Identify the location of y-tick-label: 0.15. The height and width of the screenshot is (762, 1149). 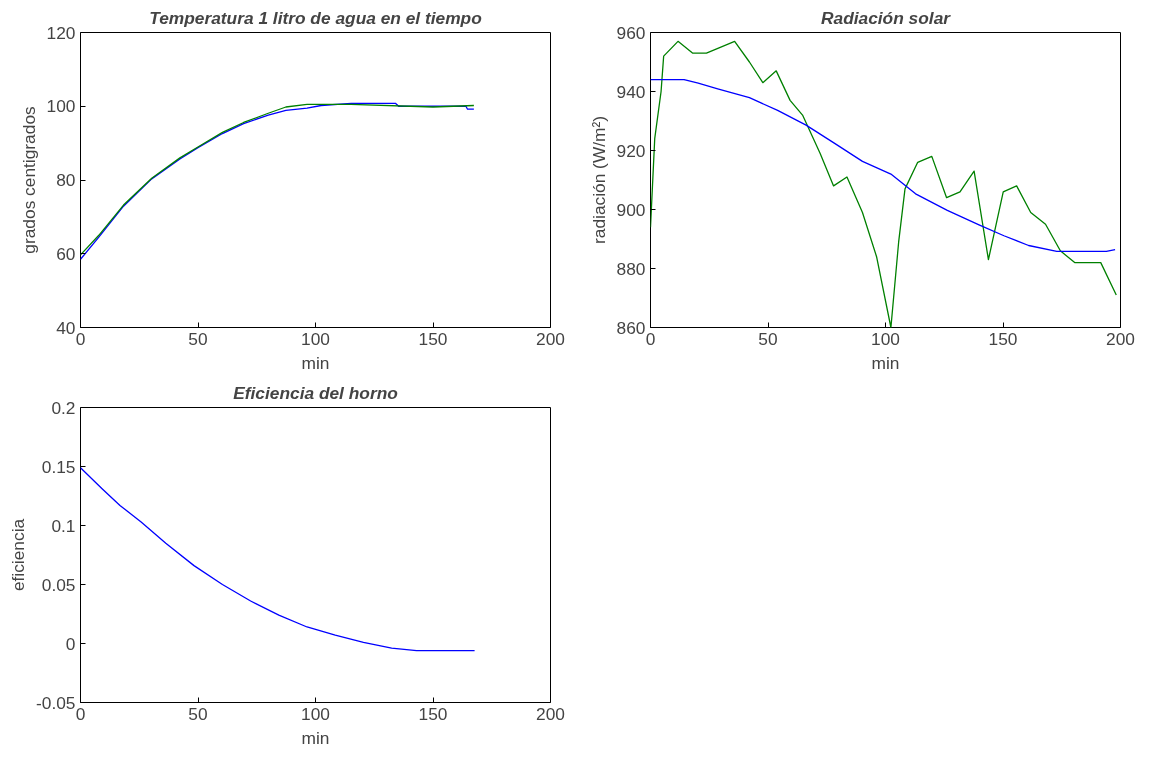
(58, 466).